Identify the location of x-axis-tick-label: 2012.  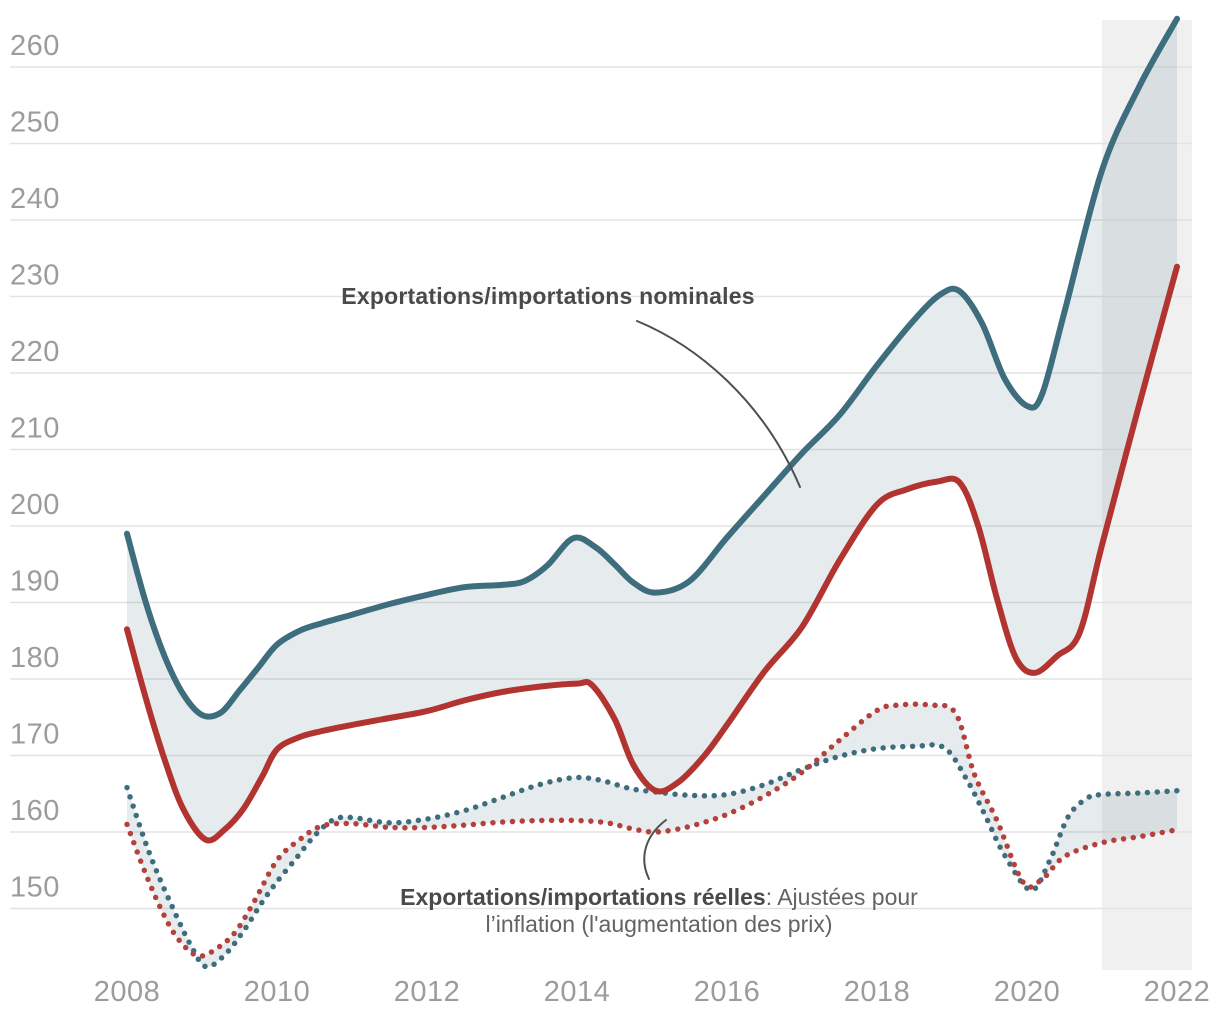
(427, 992).